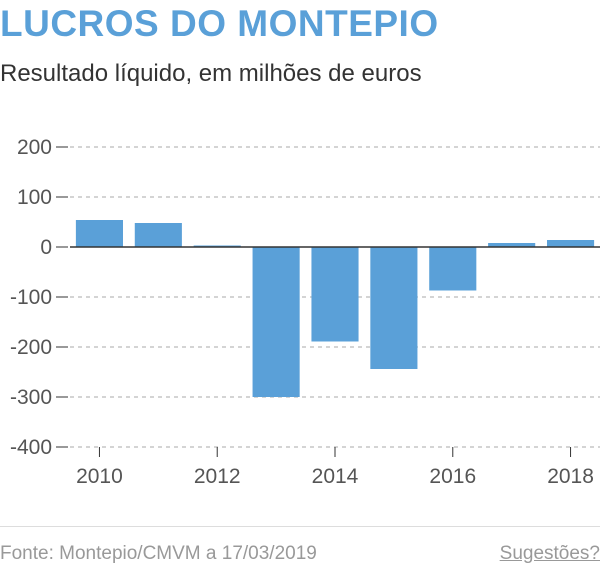 The height and width of the screenshot is (576, 600). What do you see at coordinates (335, 476) in the screenshot?
I see `x-tick-label: 2014` at bounding box center [335, 476].